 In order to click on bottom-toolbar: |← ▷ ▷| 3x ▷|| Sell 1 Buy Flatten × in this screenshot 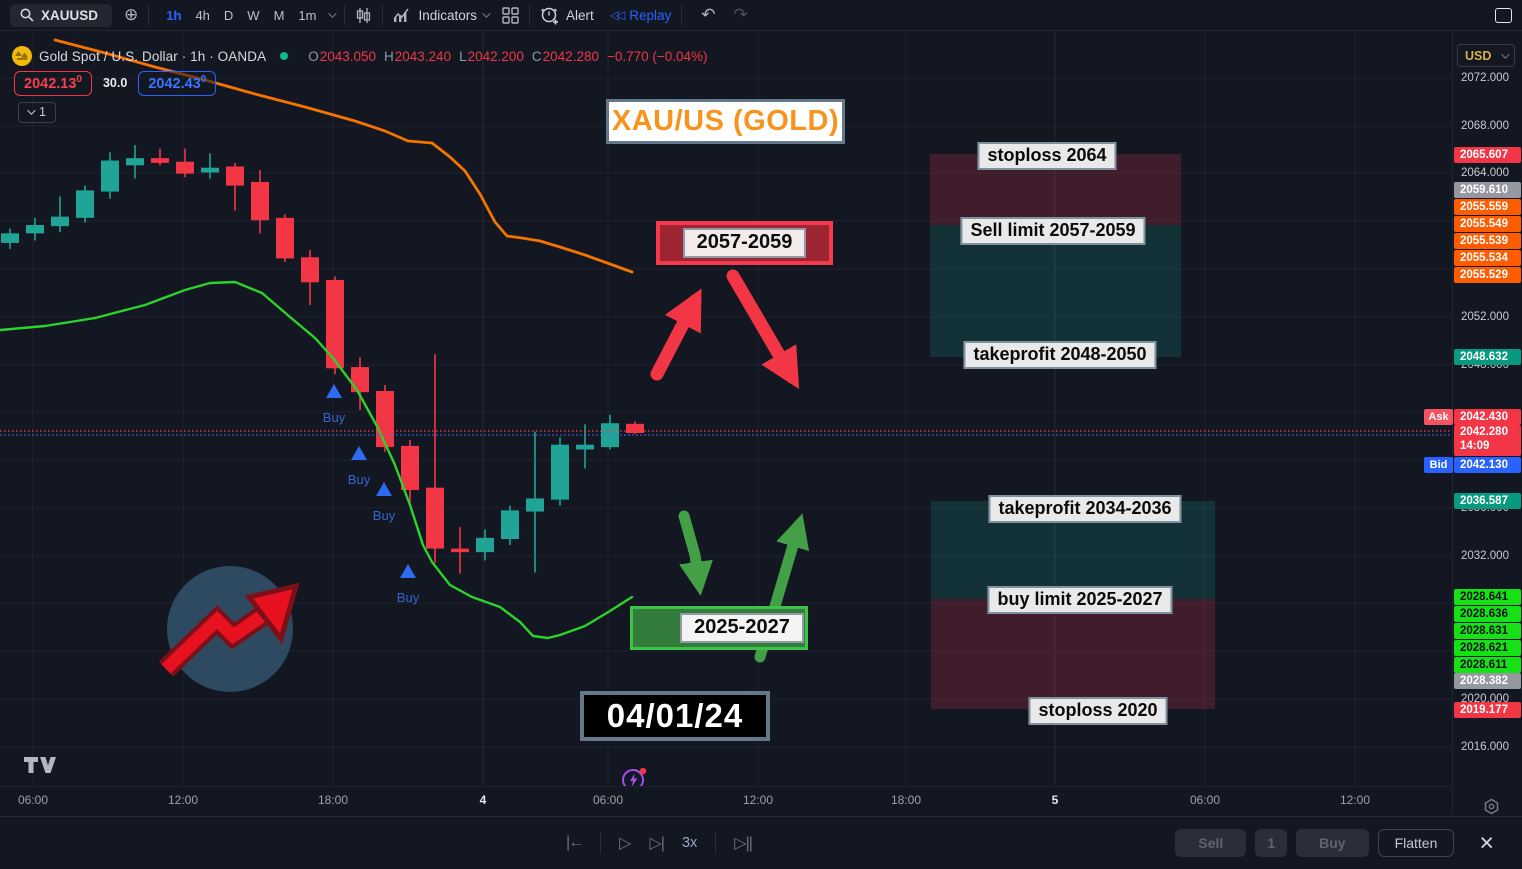, I will do `click(761, 842)`.